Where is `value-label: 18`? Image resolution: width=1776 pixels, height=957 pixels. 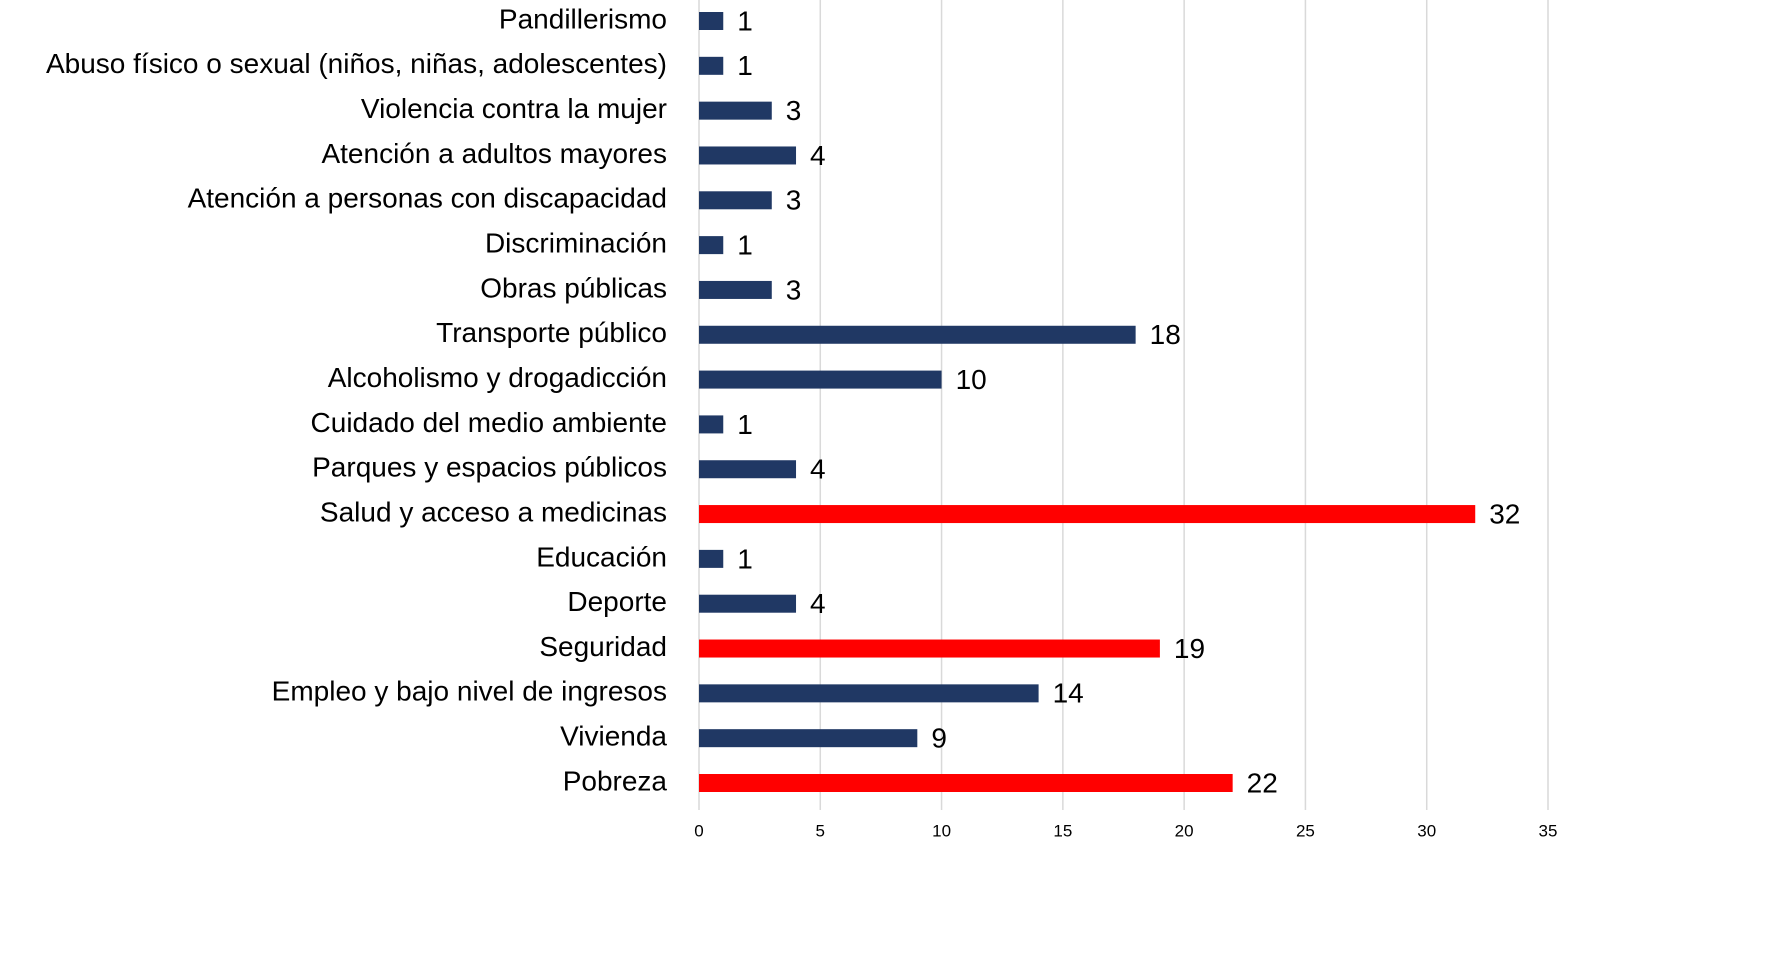
value-label: 18 is located at coordinates (1165, 334).